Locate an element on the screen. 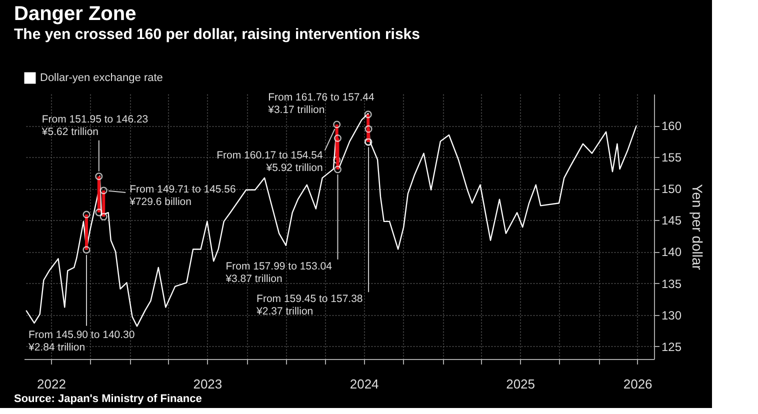  y-tick-label: 155 is located at coordinates (672, 157).